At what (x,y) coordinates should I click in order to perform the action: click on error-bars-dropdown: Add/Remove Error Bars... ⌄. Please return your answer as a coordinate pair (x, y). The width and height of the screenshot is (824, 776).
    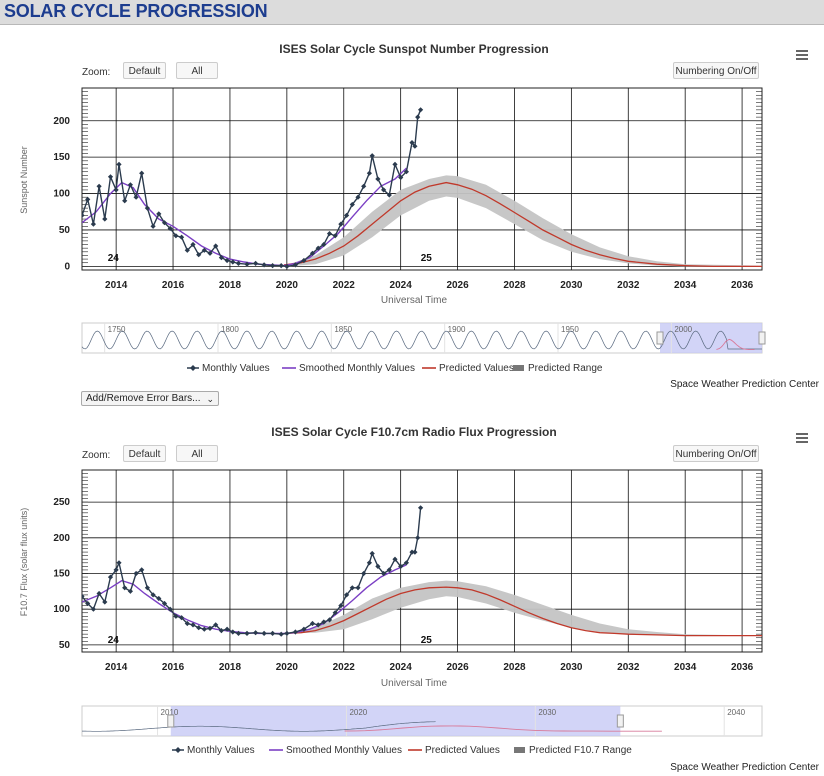
    Looking at the image, I should click on (150, 398).